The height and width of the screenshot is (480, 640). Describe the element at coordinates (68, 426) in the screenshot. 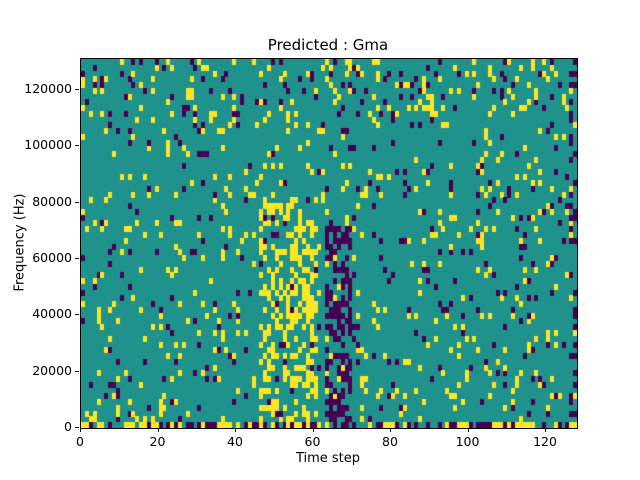

I see `y-tick-label: 0` at that location.